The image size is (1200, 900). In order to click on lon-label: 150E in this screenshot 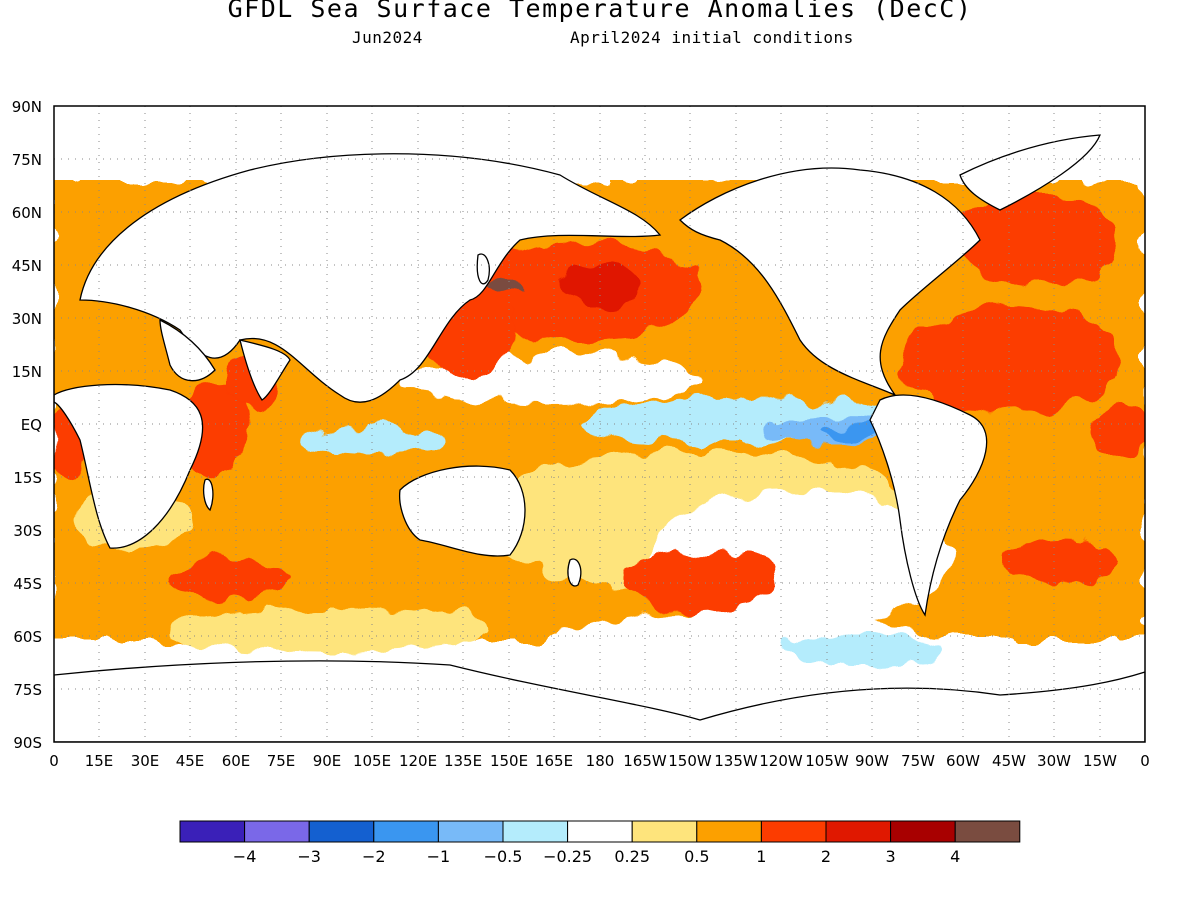, I will do `click(509, 761)`.